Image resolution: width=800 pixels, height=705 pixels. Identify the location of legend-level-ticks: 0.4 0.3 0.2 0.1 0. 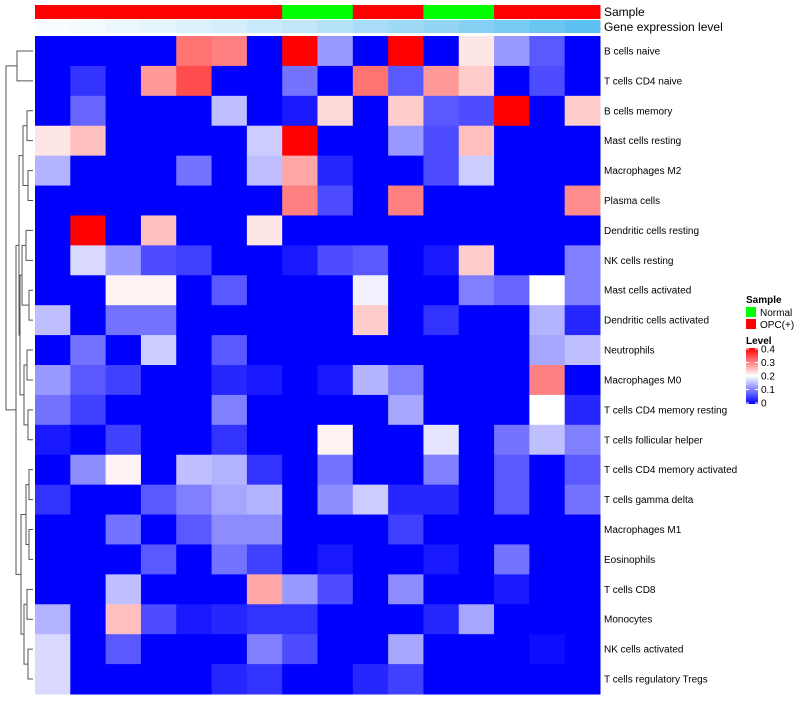
(760, 377).